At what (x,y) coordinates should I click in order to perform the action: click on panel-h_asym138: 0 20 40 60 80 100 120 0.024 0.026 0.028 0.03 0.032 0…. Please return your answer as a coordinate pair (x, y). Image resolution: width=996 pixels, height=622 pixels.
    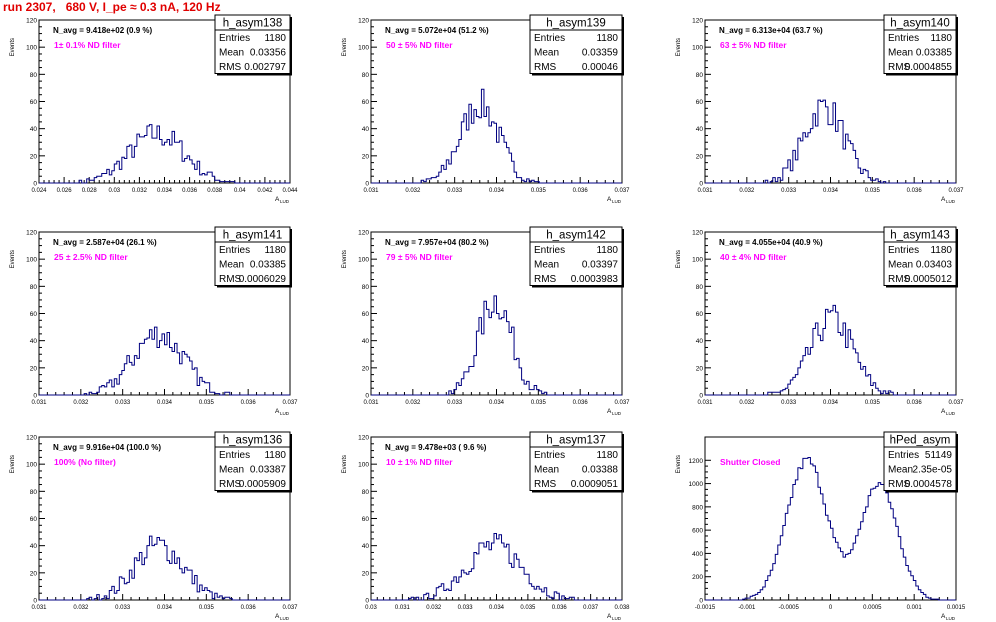
    Looking at the image, I should click on (154, 109).